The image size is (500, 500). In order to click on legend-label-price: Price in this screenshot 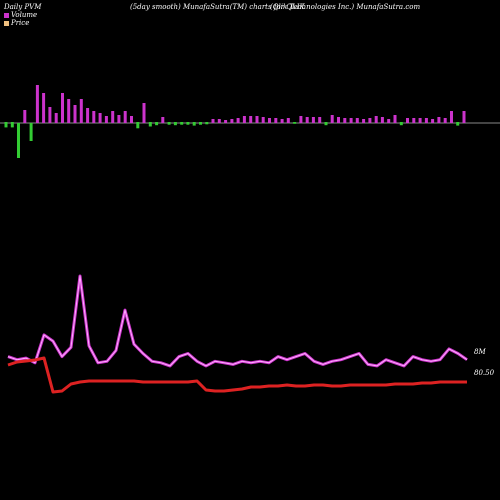, I will do `click(20, 23)`.